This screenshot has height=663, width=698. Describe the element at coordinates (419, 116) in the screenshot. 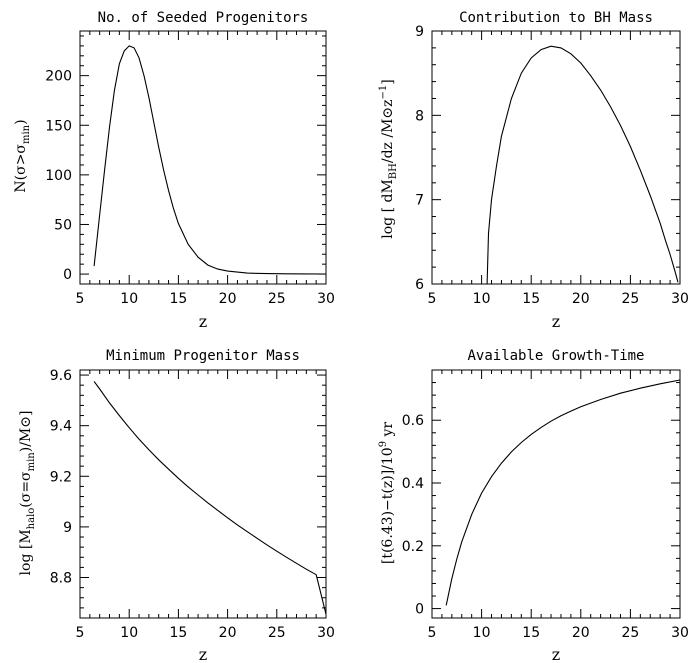

I see `y-tick-label: 8` at that location.